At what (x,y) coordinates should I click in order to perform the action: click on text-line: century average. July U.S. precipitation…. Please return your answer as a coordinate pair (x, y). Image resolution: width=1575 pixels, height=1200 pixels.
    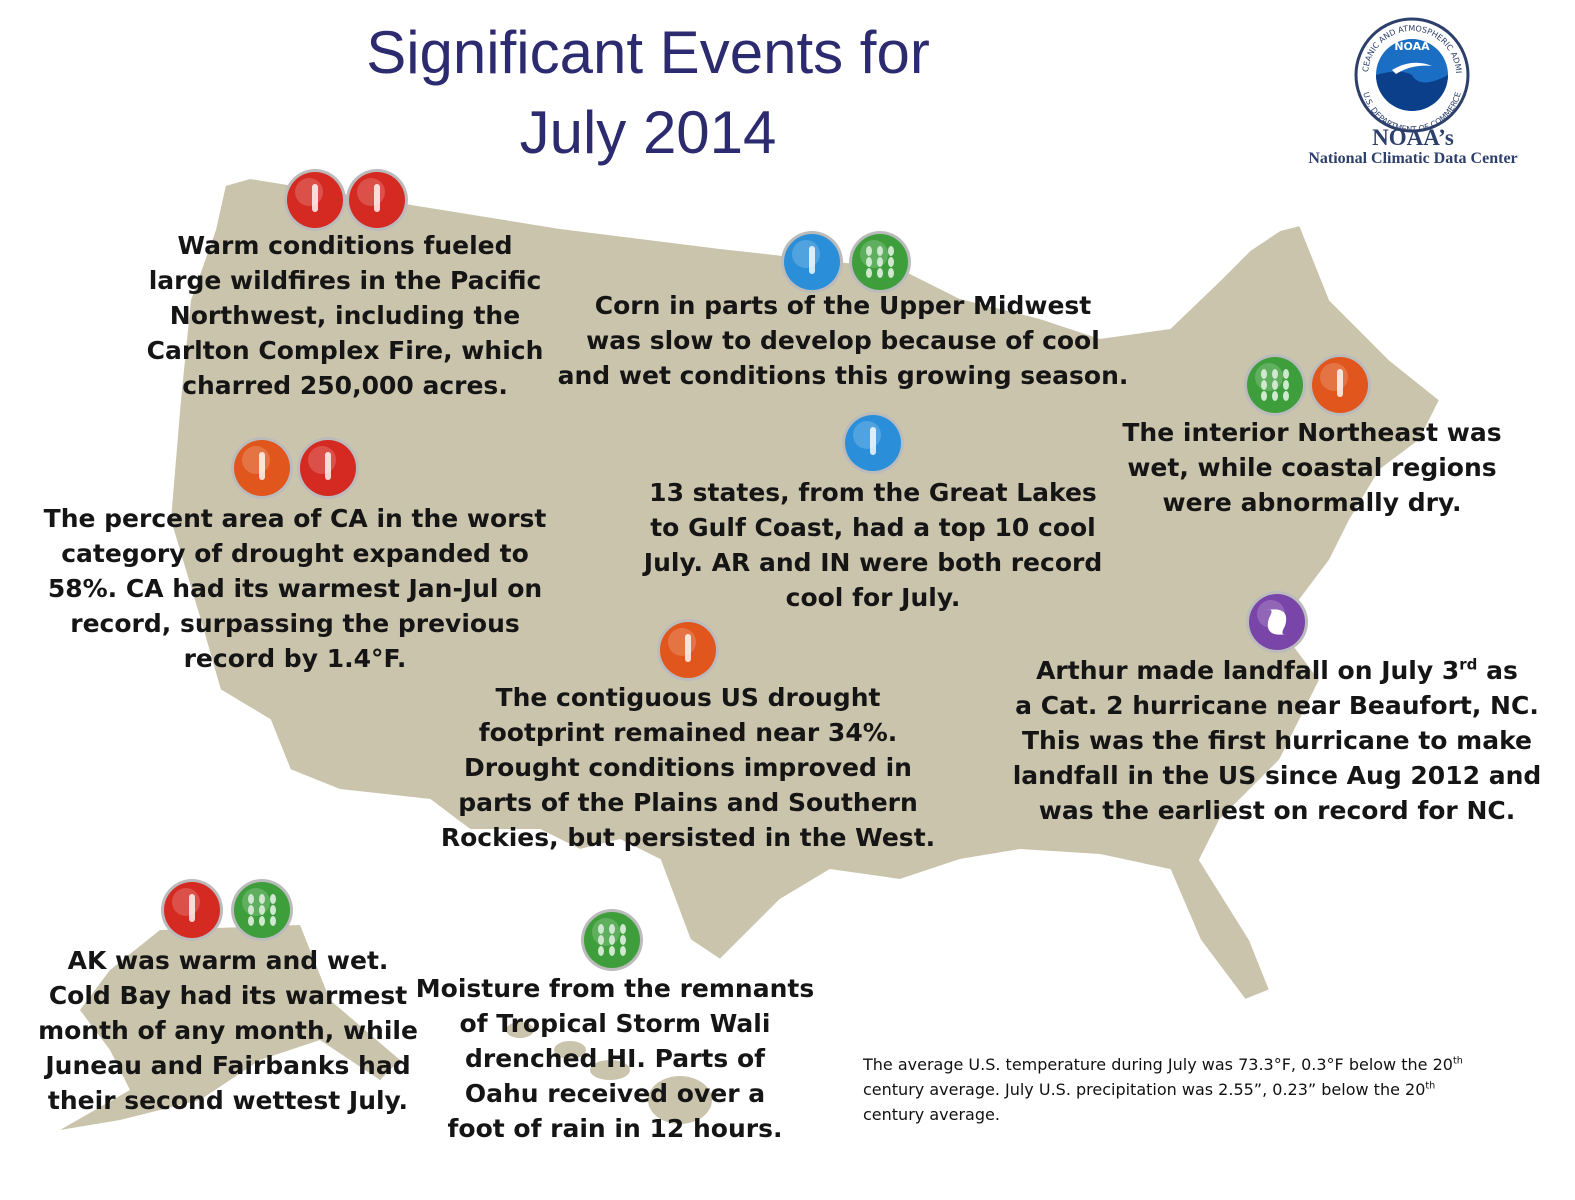
    Looking at the image, I should click on (1163, 1089).